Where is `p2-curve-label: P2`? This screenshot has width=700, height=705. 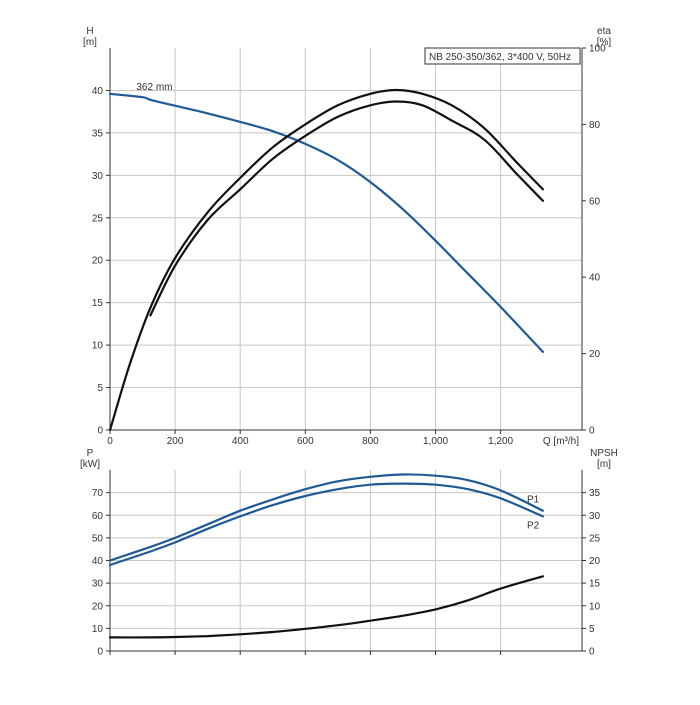
p2-curve-label: P2 is located at coordinates (533, 525).